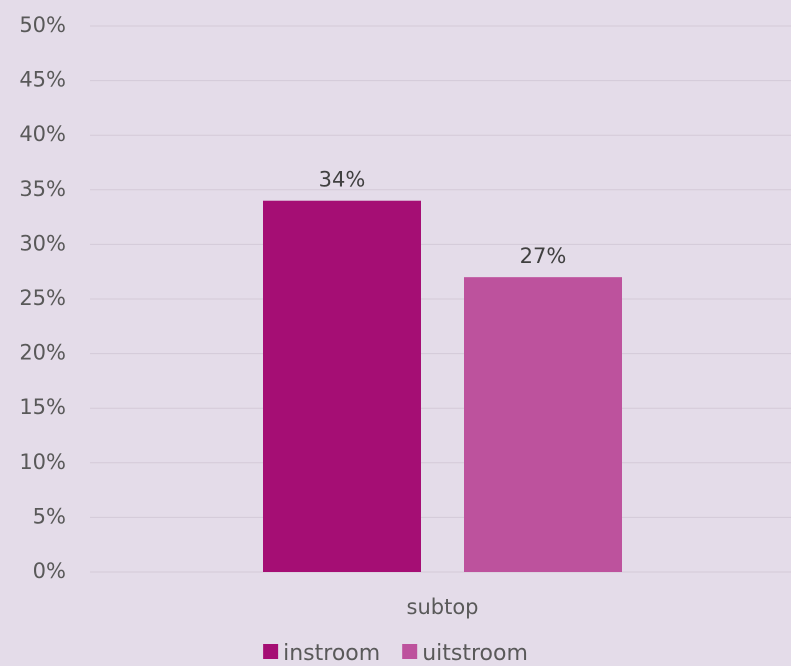 The width and height of the screenshot is (791, 666). Describe the element at coordinates (49, 516) in the screenshot. I see `y-tick-label: 5%` at that location.